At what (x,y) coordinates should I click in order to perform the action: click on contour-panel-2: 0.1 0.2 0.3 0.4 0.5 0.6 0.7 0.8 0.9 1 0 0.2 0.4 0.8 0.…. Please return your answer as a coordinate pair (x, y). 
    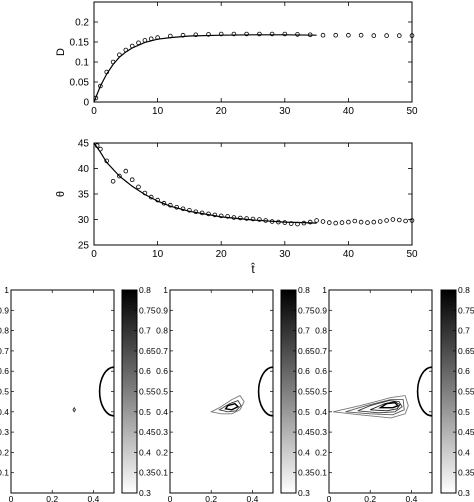
    Looking at the image, I should click on (235, 393).